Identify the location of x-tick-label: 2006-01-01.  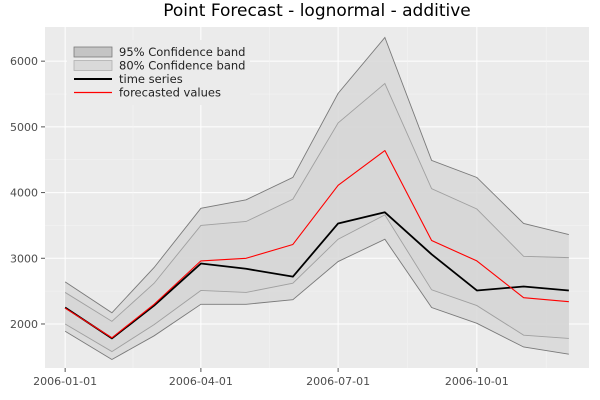
(65, 381).